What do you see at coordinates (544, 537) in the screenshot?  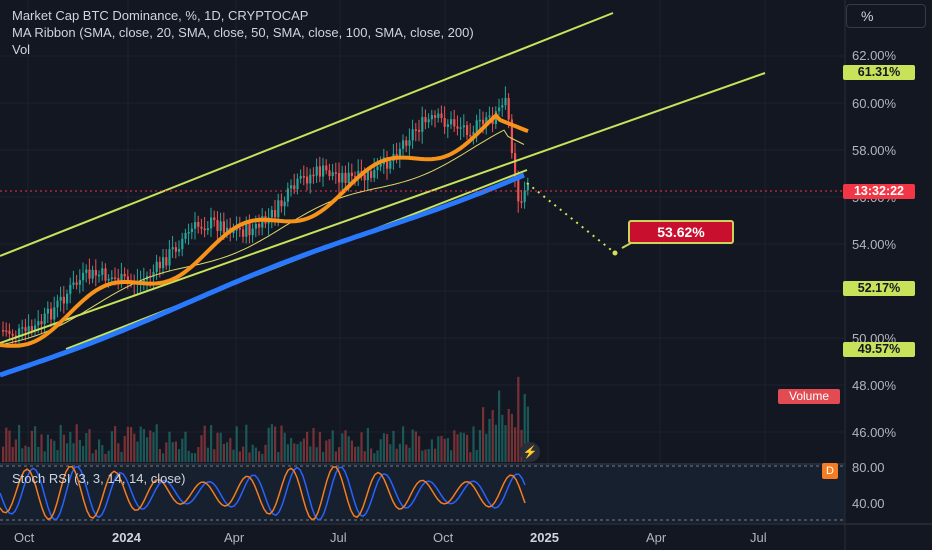 I see `x-tick: 2025` at bounding box center [544, 537].